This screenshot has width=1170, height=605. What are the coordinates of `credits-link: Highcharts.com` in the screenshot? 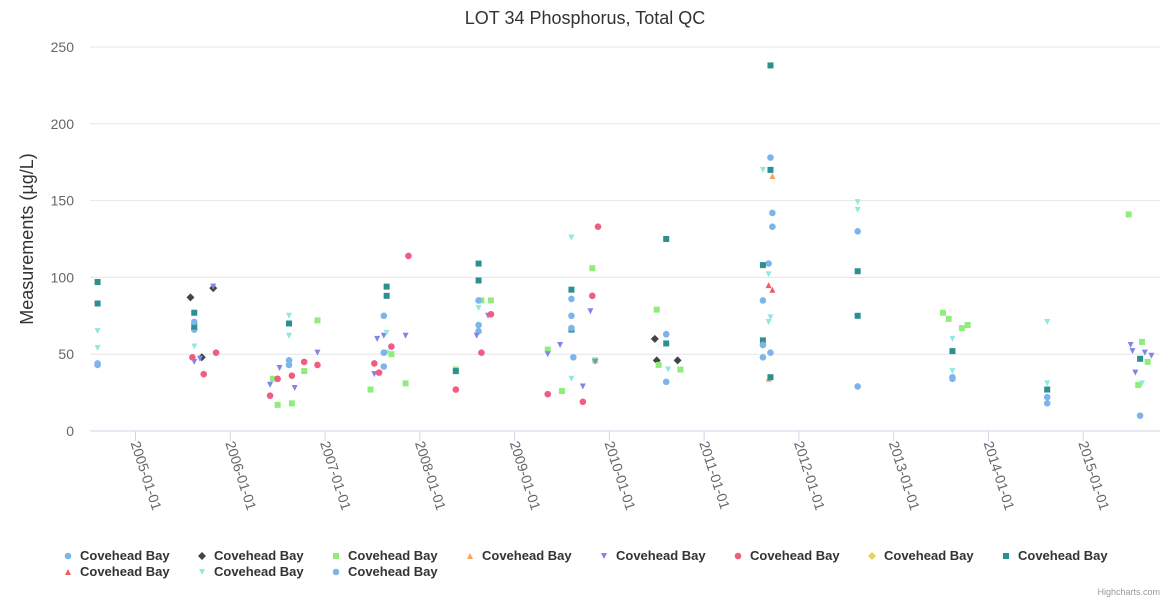 It's located at (1128, 592).